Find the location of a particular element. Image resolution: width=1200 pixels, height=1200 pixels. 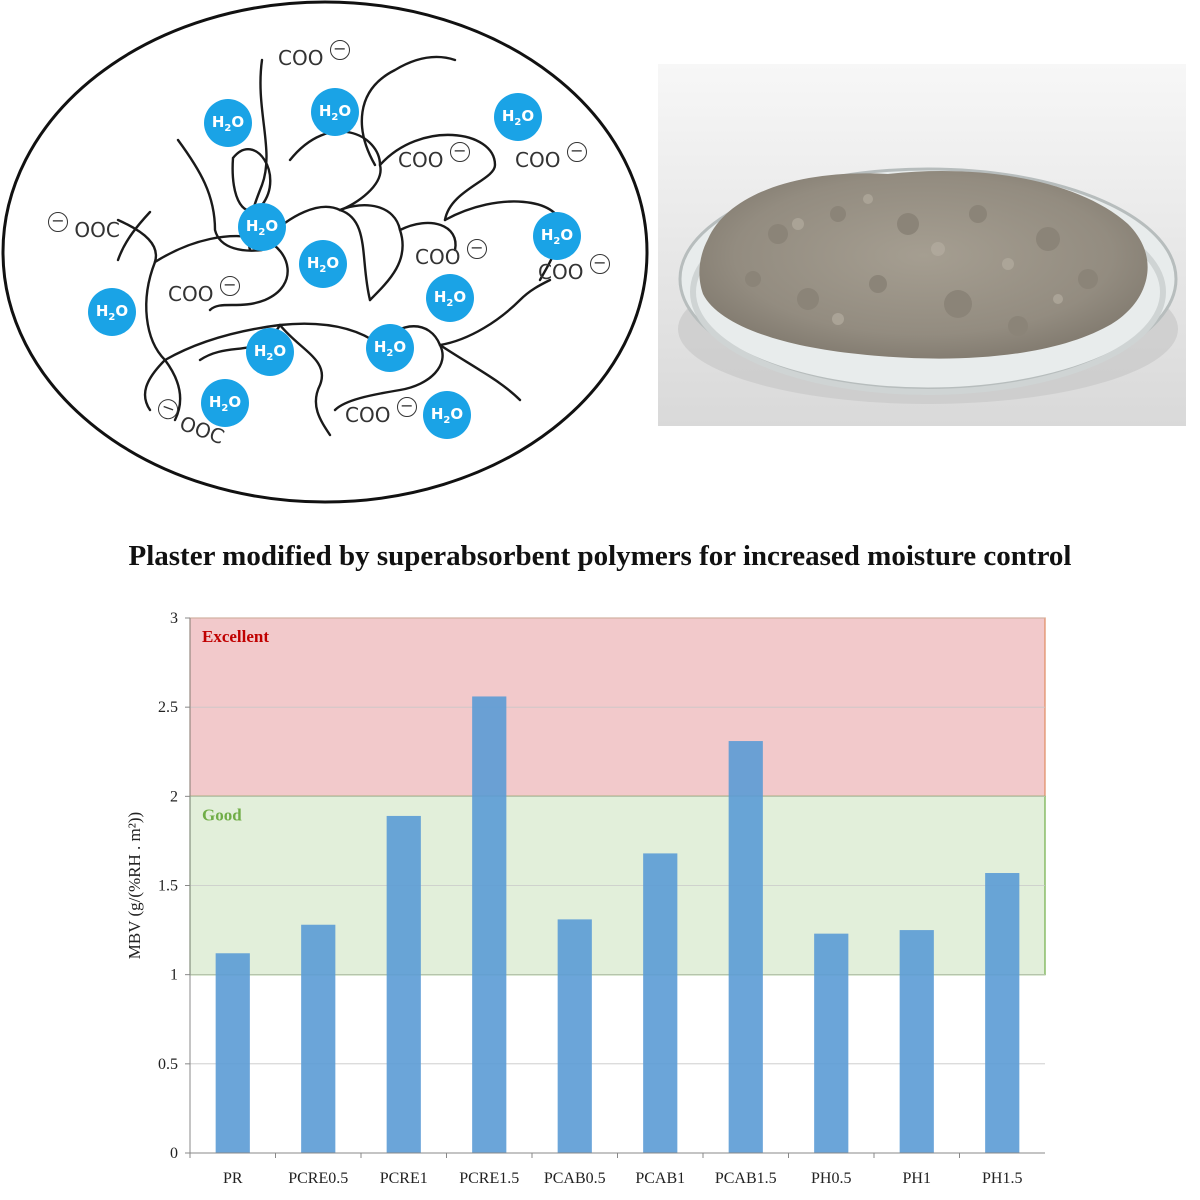

bar-pcre1 is located at coordinates (403, 984).